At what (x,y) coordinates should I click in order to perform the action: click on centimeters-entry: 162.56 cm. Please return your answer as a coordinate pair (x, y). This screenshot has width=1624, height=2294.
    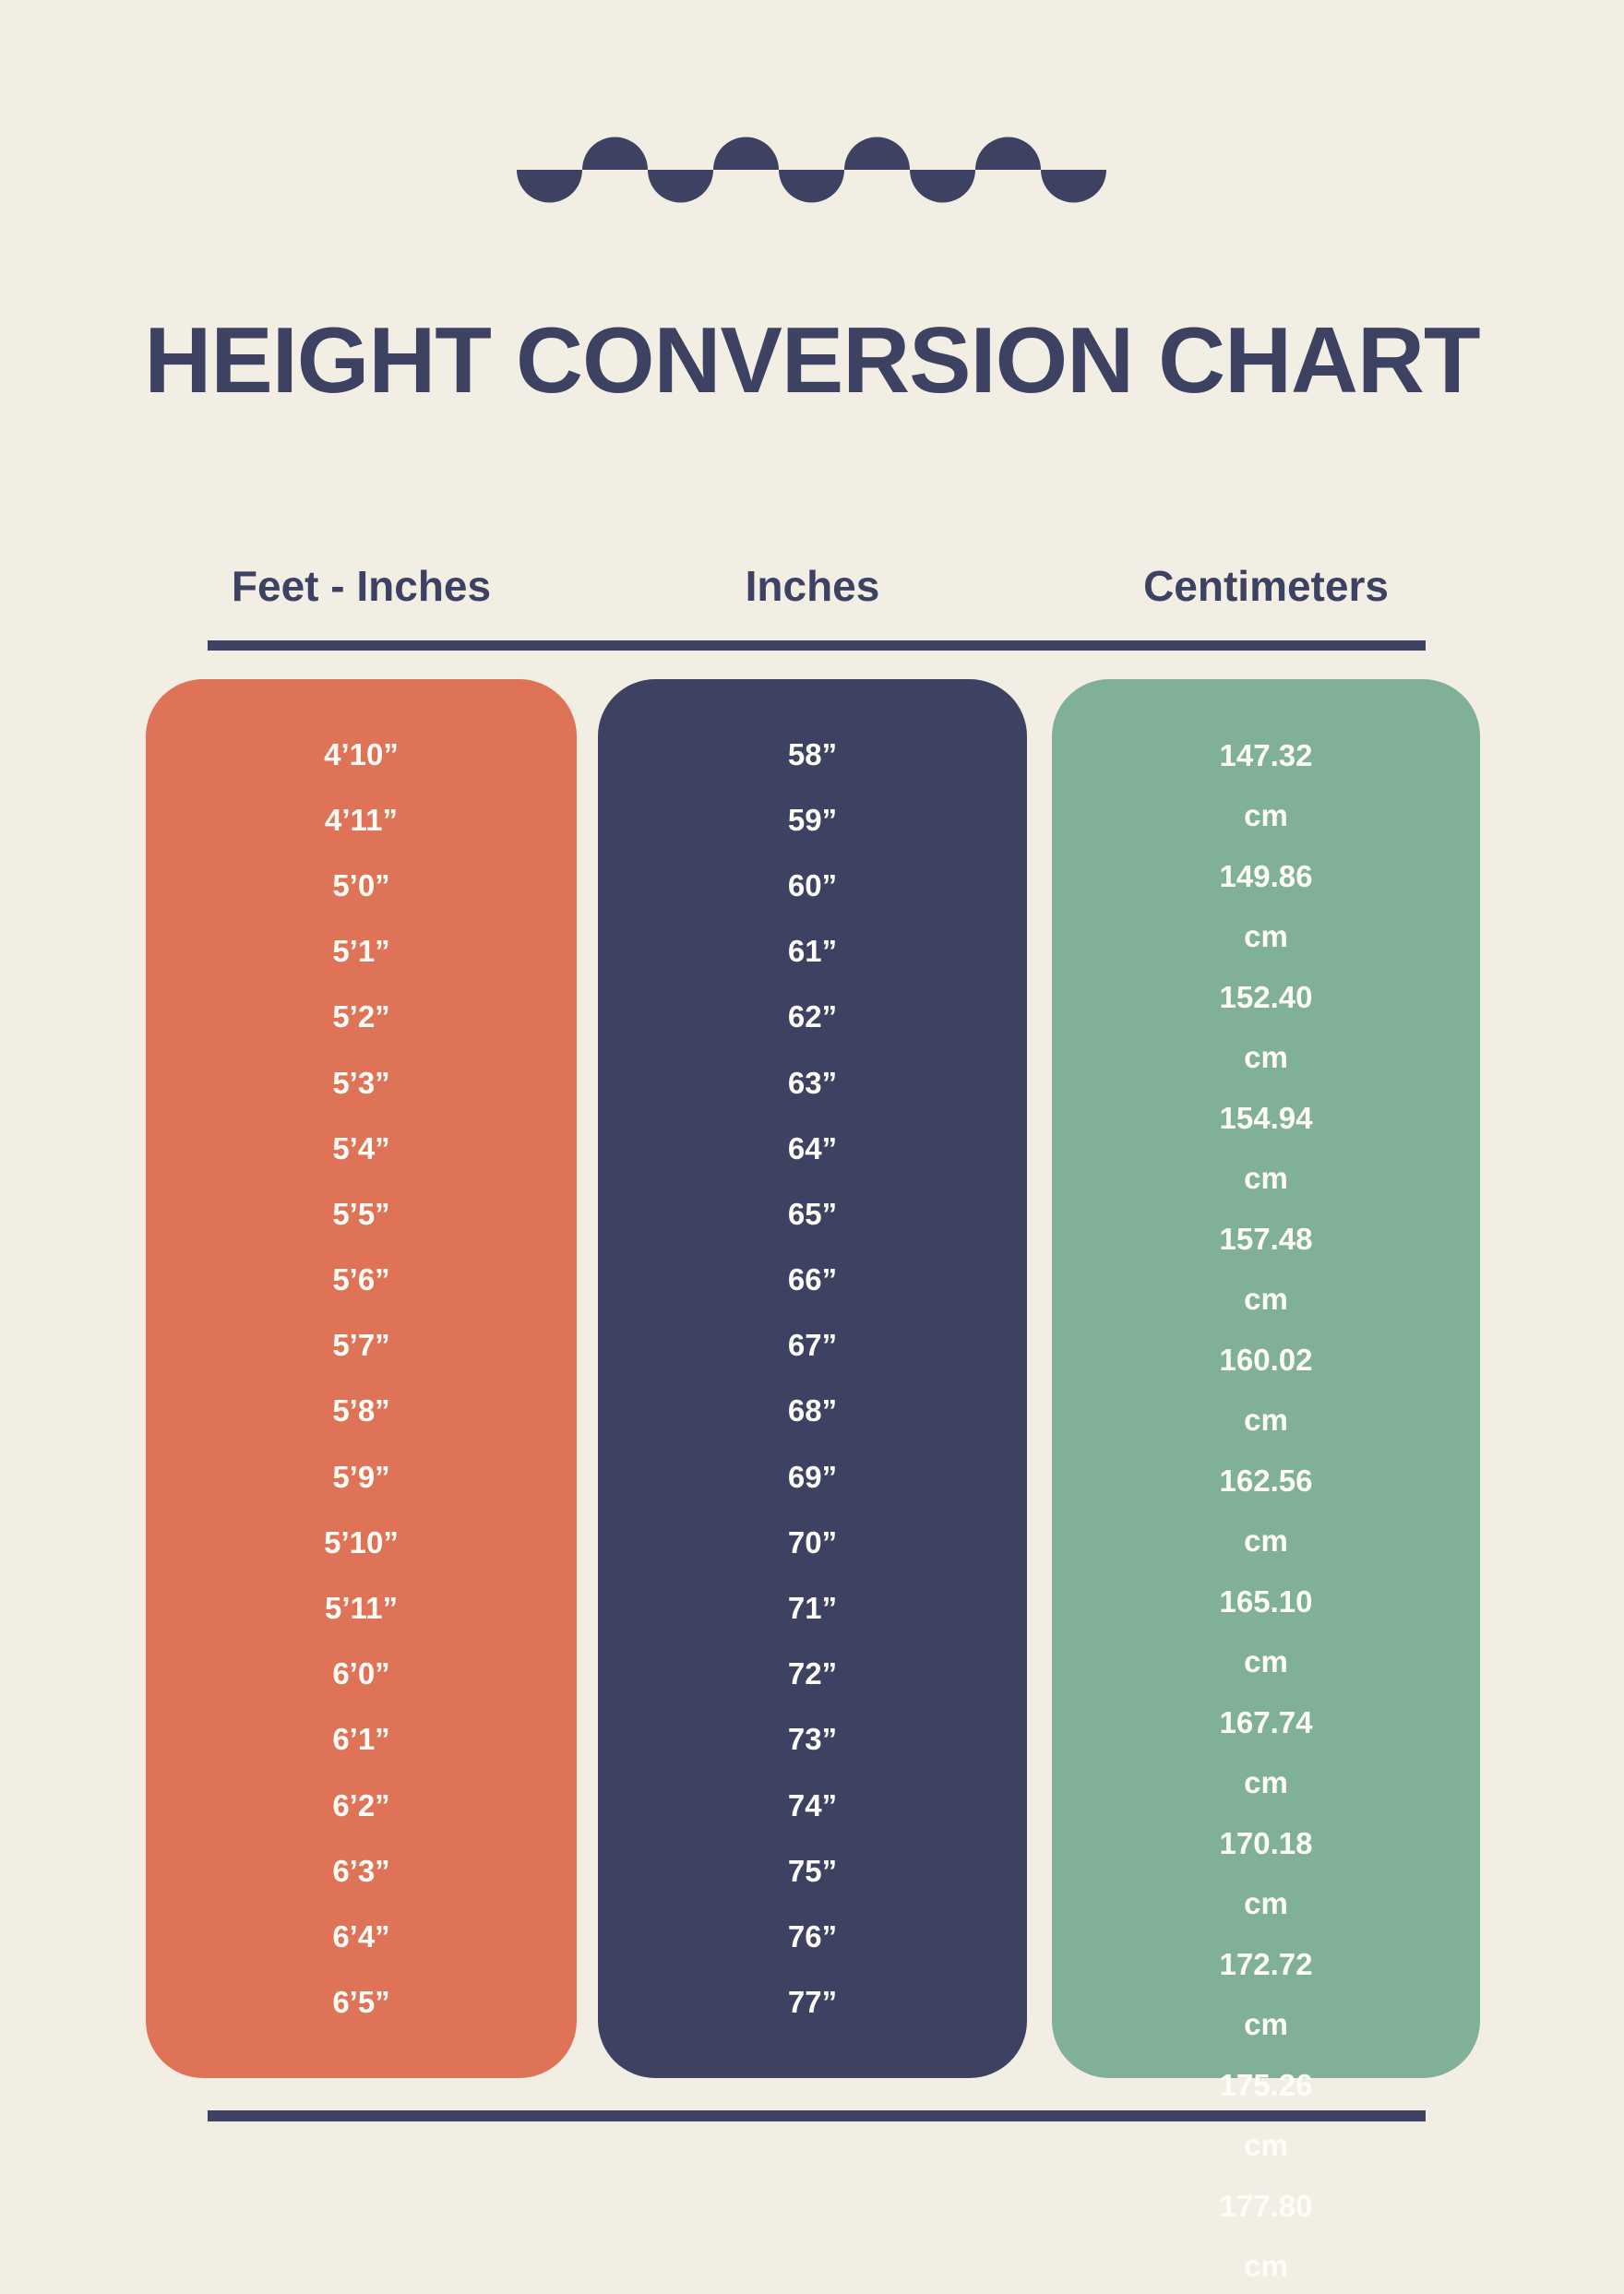
    Looking at the image, I should click on (1266, 1511).